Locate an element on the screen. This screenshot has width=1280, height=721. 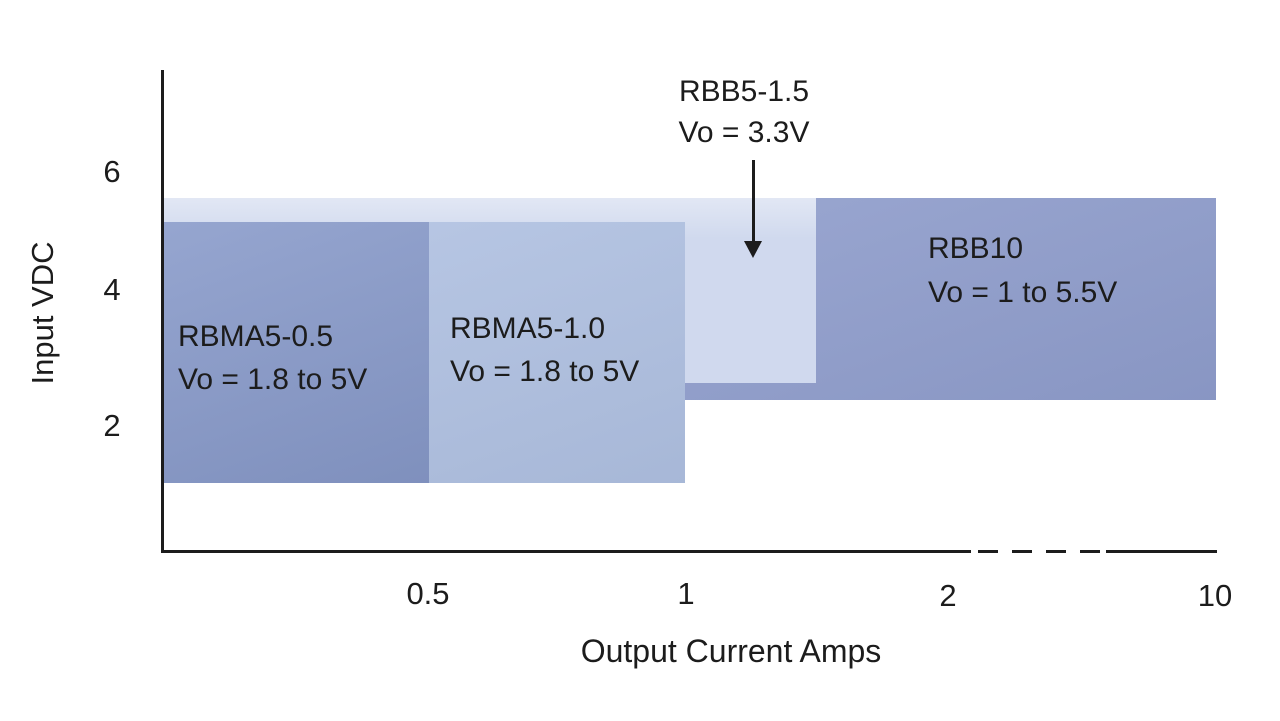
x-tick-2: 2 is located at coordinates (948, 595).